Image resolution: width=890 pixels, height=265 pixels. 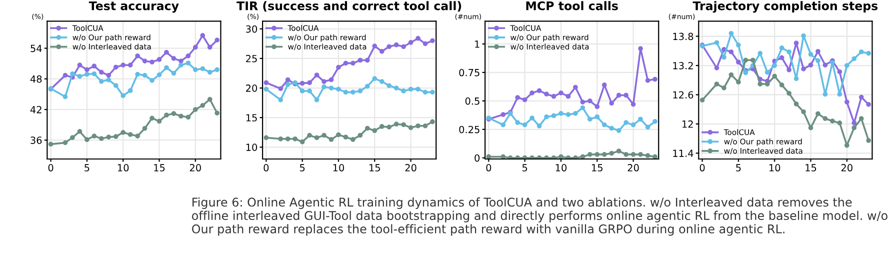 I want to click on y-tick-label: 42, so click(x=36, y=110).